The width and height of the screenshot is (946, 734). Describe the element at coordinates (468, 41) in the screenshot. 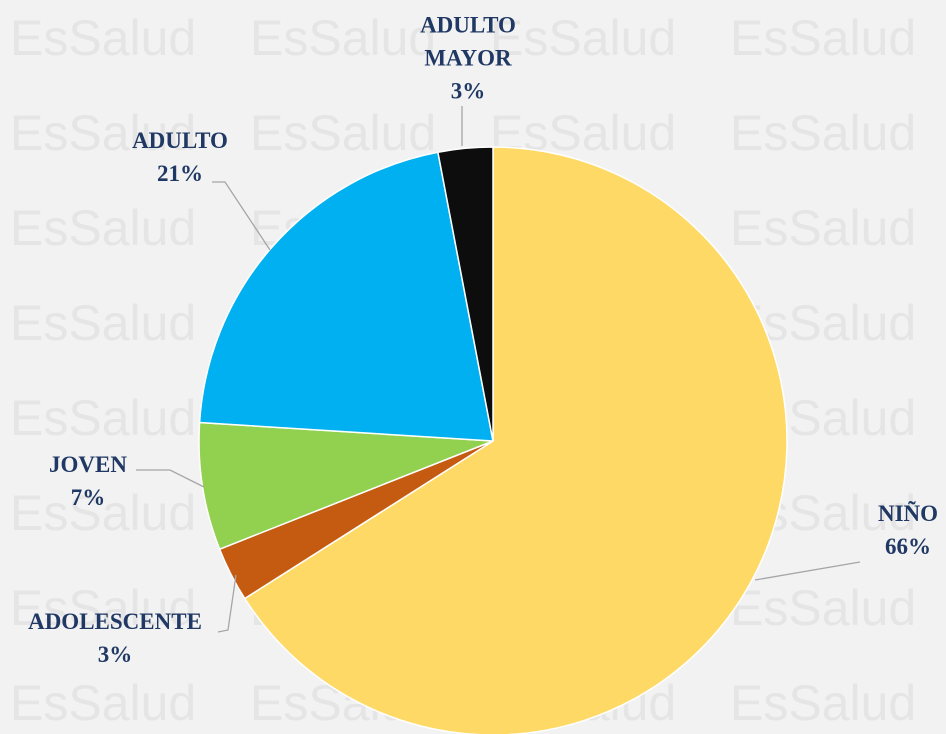

I see `category-label: ADULTO MAYOR` at that location.